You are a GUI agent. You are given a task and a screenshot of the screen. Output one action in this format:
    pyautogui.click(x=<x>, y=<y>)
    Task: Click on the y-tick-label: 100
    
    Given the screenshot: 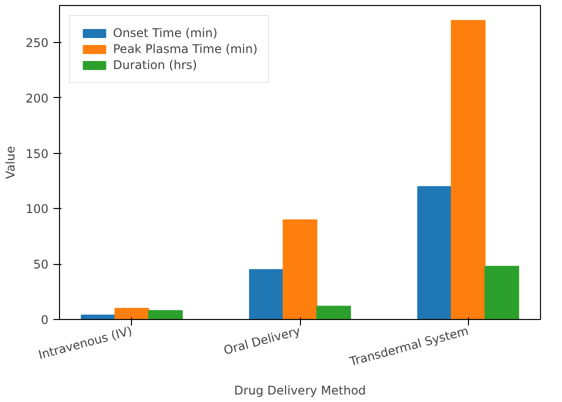 What is the action you would take?
    pyautogui.click(x=37, y=209)
    